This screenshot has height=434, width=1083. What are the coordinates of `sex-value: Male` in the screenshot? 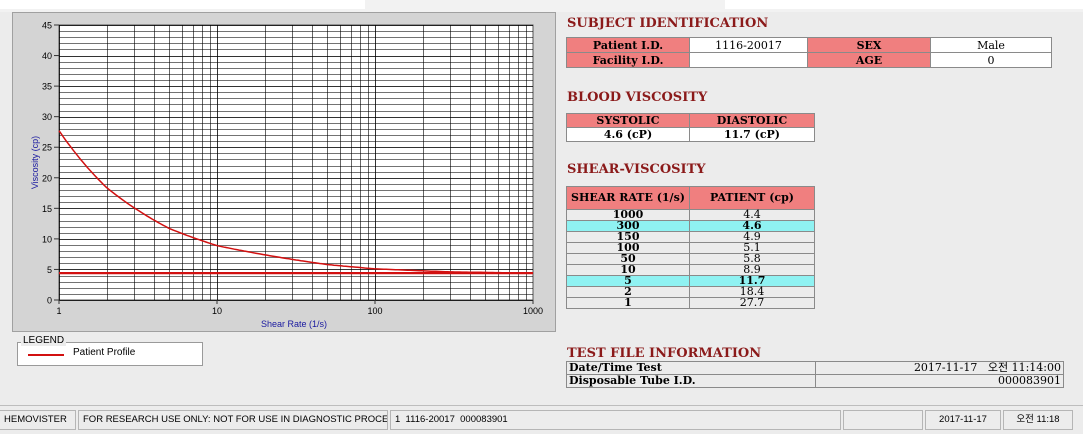 It's located at (991, 45).